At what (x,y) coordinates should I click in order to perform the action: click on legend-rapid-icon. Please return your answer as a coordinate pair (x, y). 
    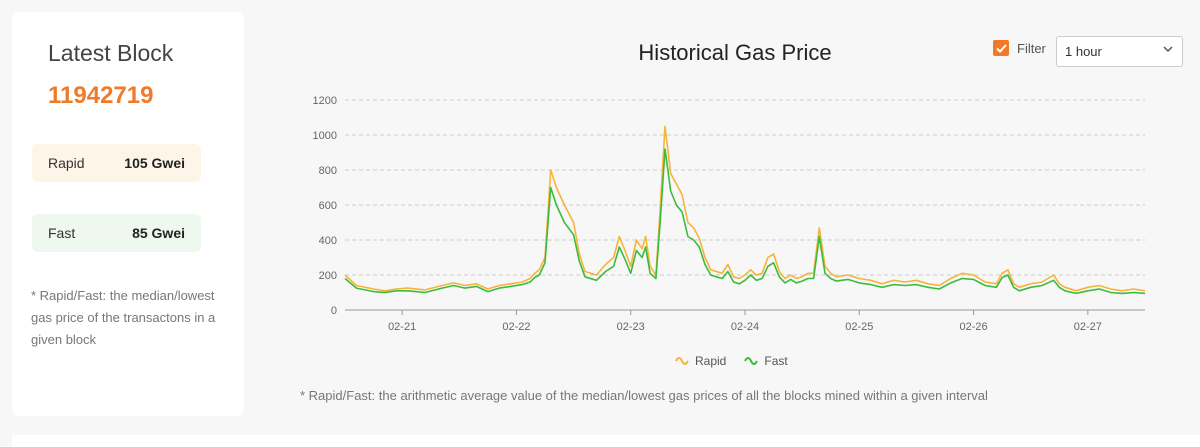
    Looking at the image, I should click on (682, 361).